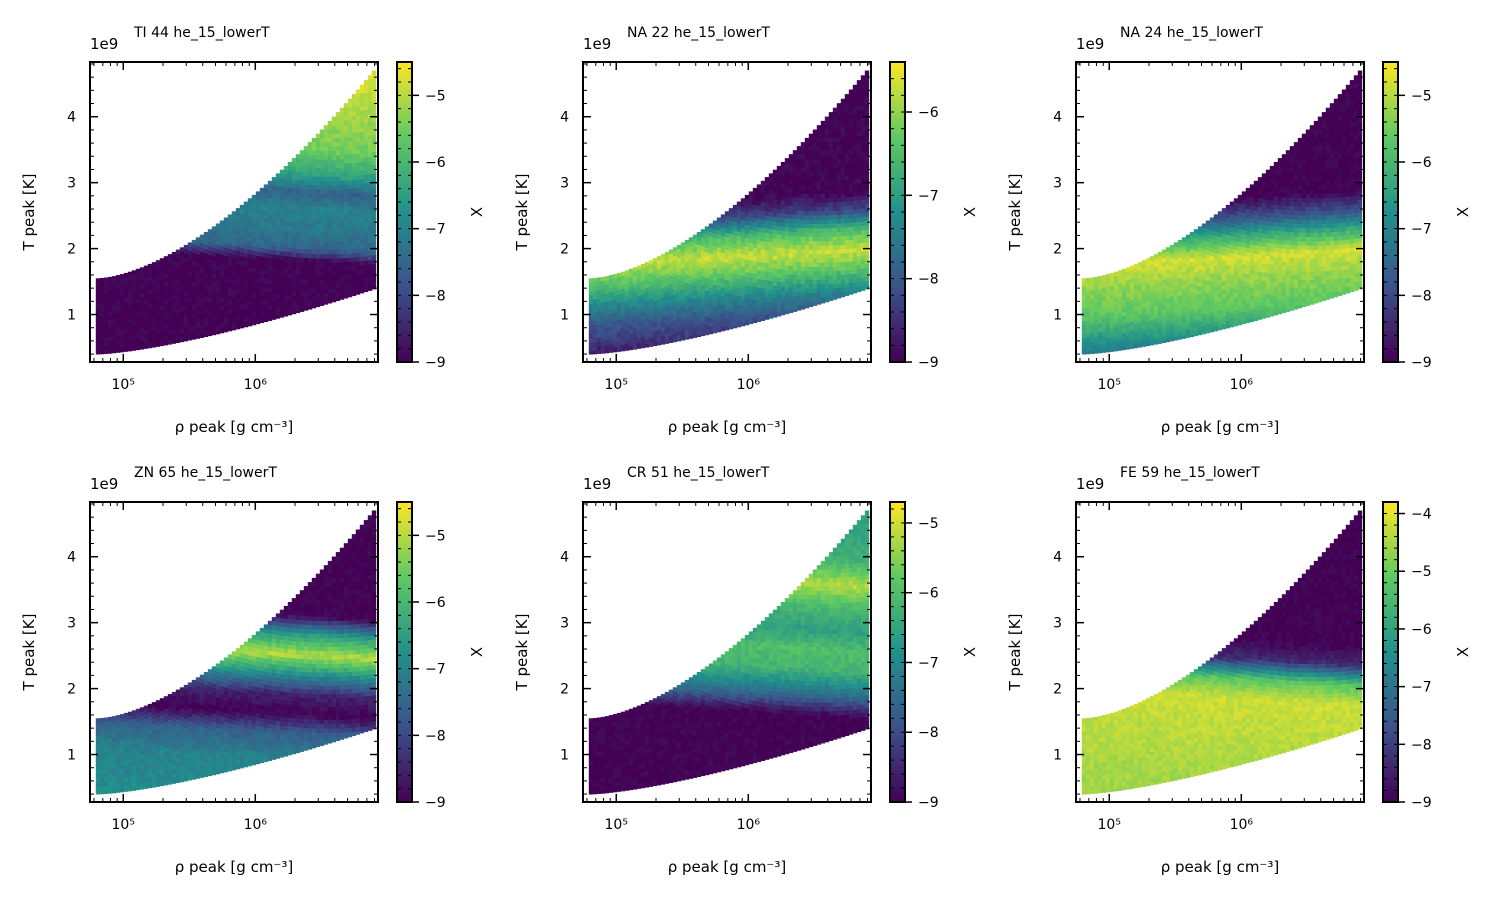 The height and width of the screenshot is (904, 1500). Describe the element at coordinates (123, 385) in the screenshot. I see `x-tick-label: 10⁵` at that location.